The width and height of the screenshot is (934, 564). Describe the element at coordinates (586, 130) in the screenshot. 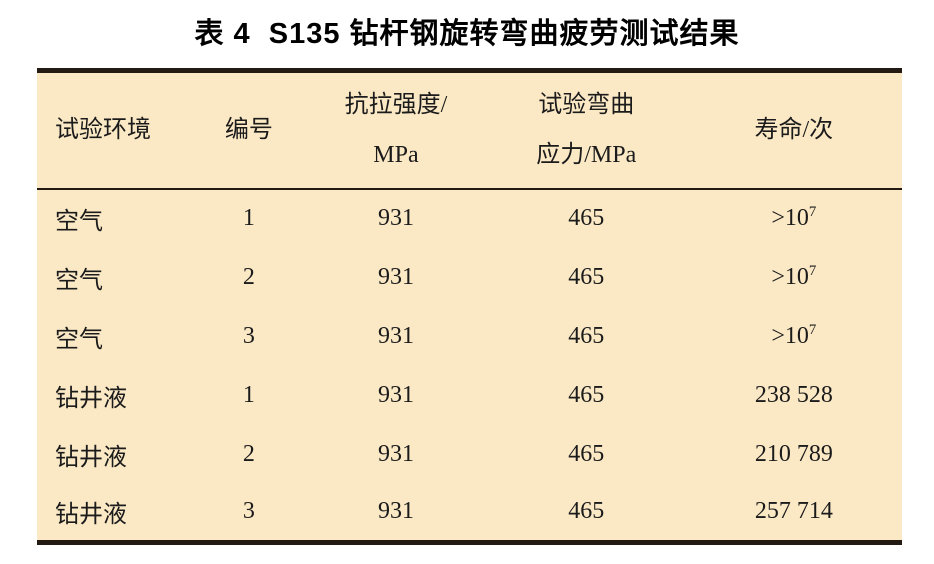

I see `header-bending-stress: 试验弯曲 应力/MPa` at that location.